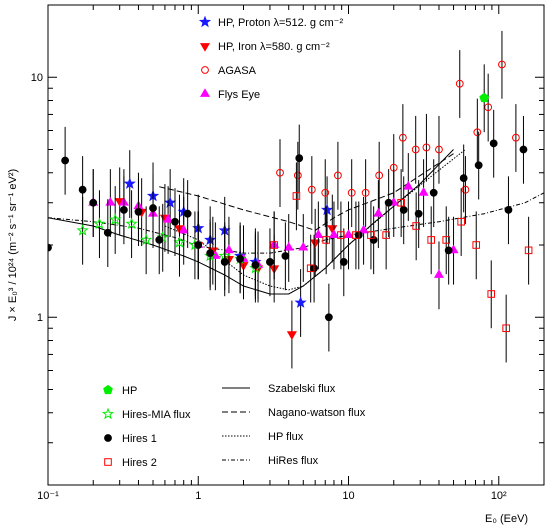 The image size is (545, 527). I want to click on legend-label: HP, Proton λ=512. g cm⁻², so click(280, 23).